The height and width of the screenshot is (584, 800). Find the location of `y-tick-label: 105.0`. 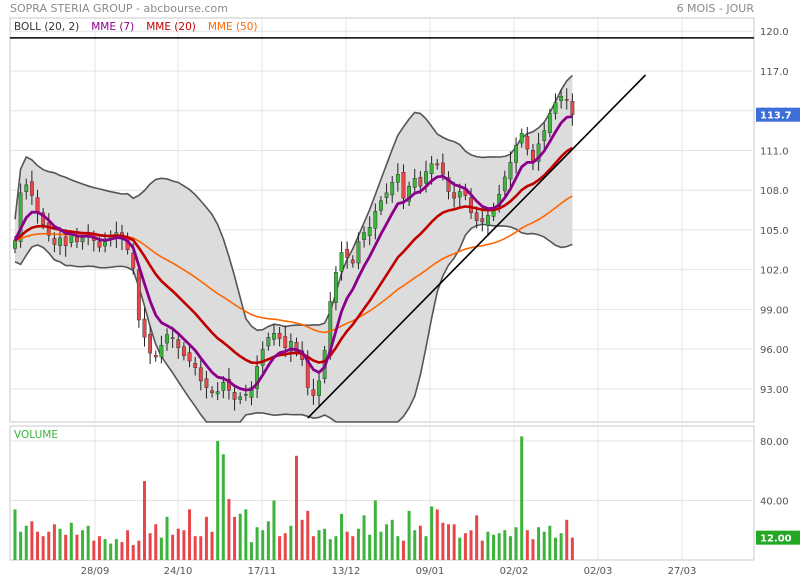

y-tick-label: 105.0 is located at coordinates (774, 231).